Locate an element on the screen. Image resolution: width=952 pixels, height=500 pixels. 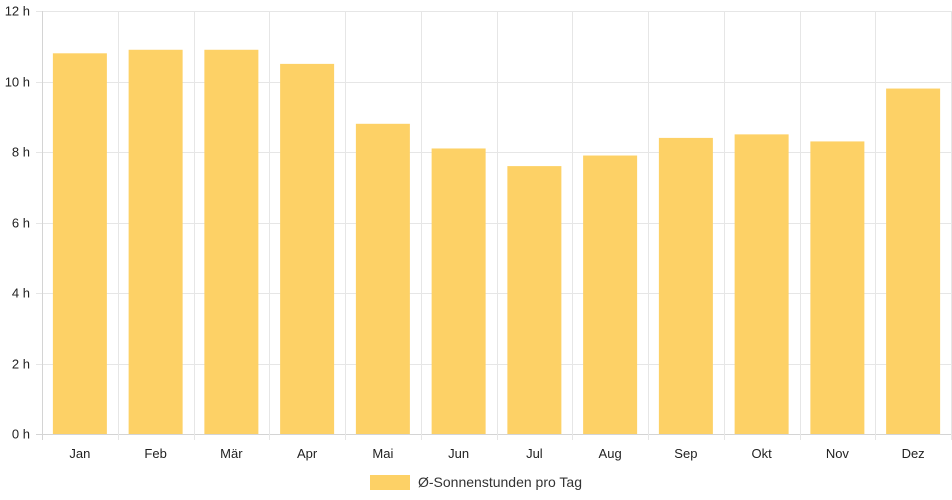
y-tick-label: 6 h is located at coordinates (21, 223).